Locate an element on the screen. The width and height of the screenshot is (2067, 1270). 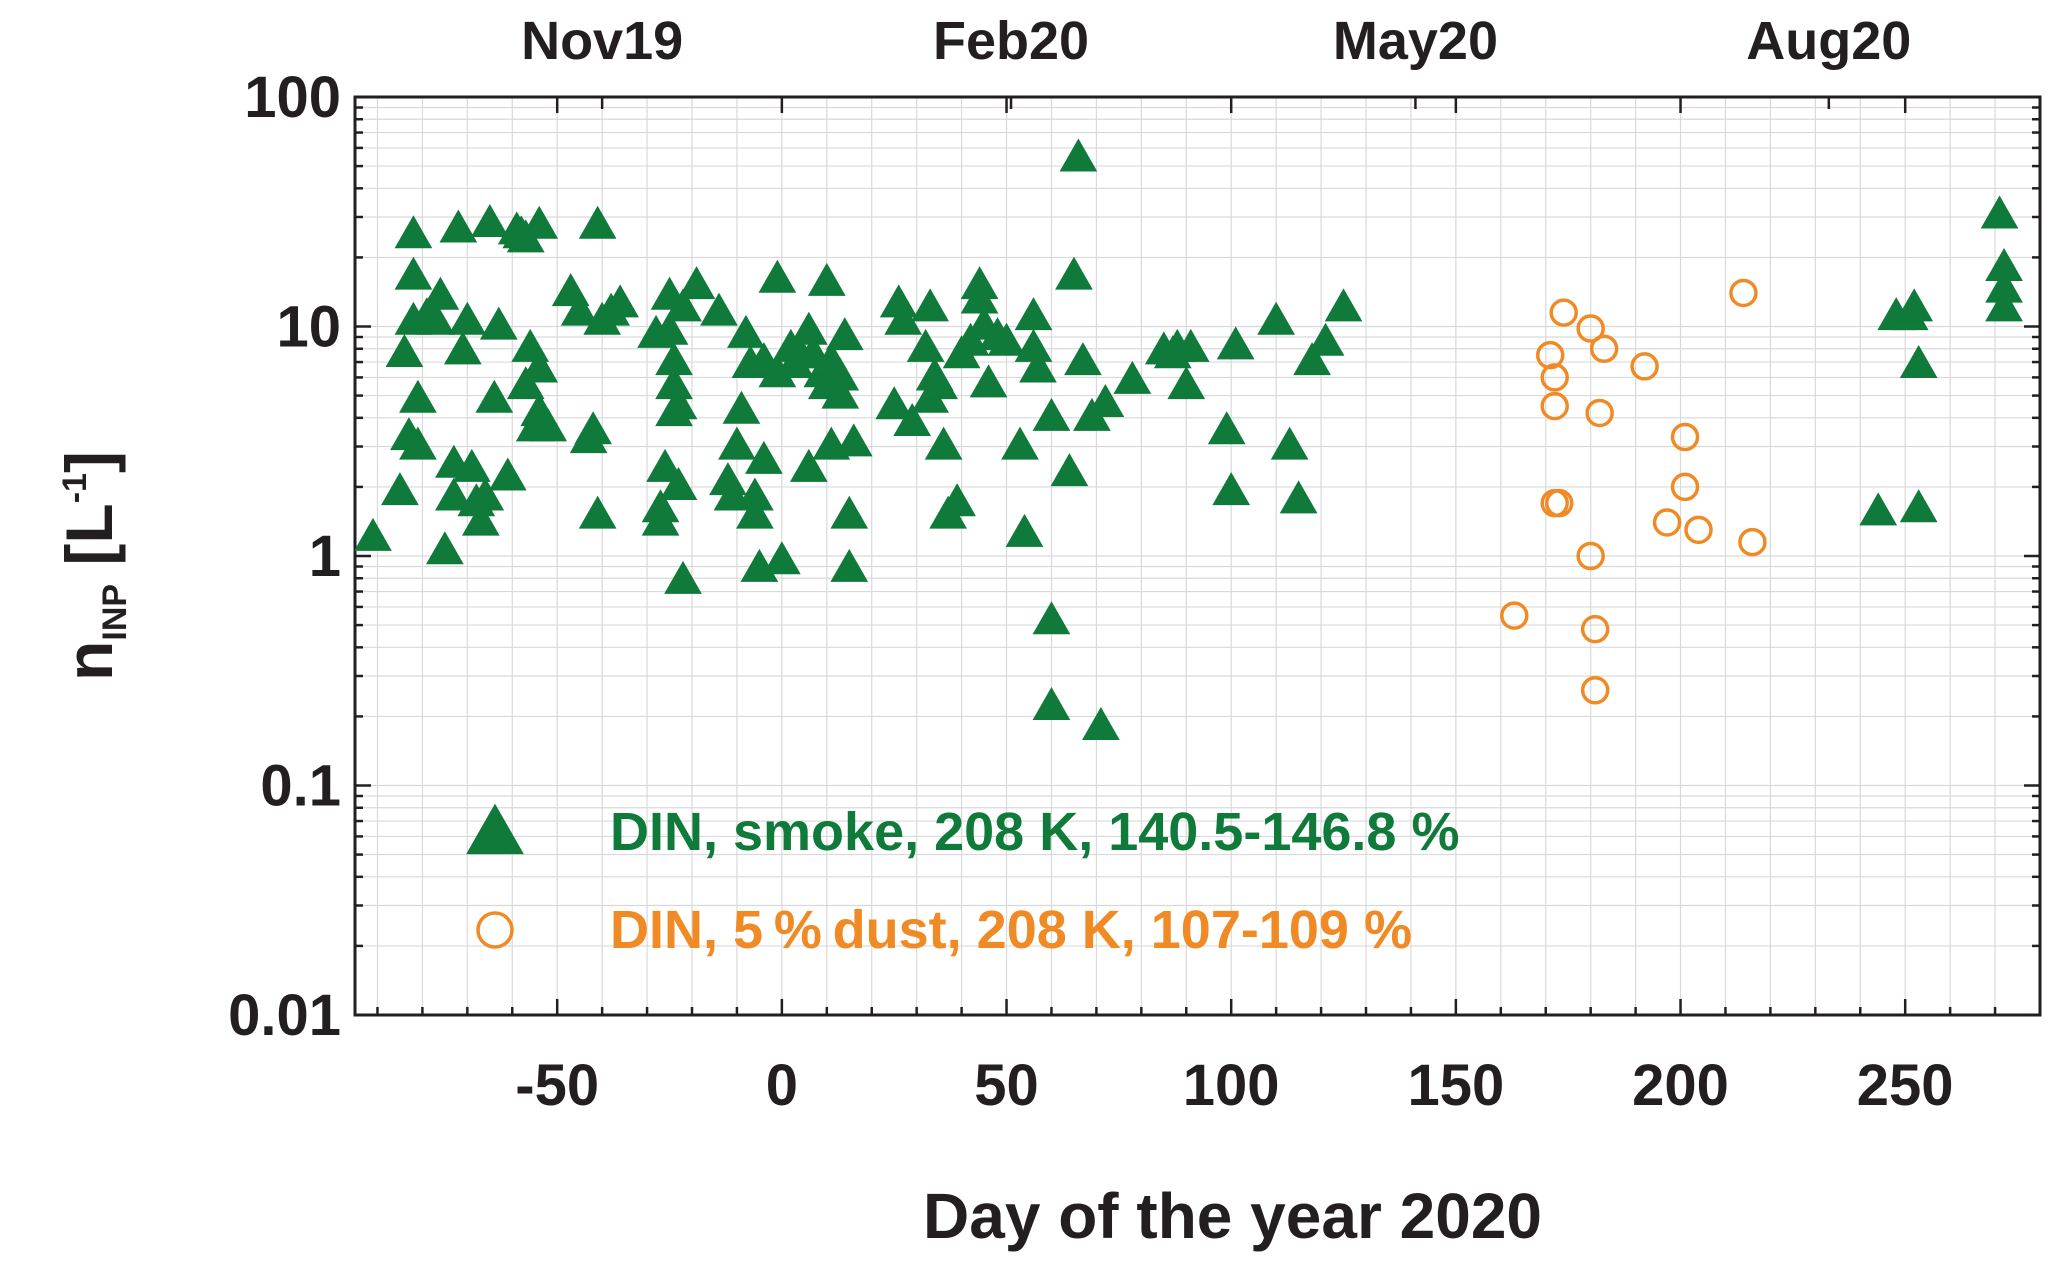
y-tick-label: 0.1 is located at coordinates (300, 786).